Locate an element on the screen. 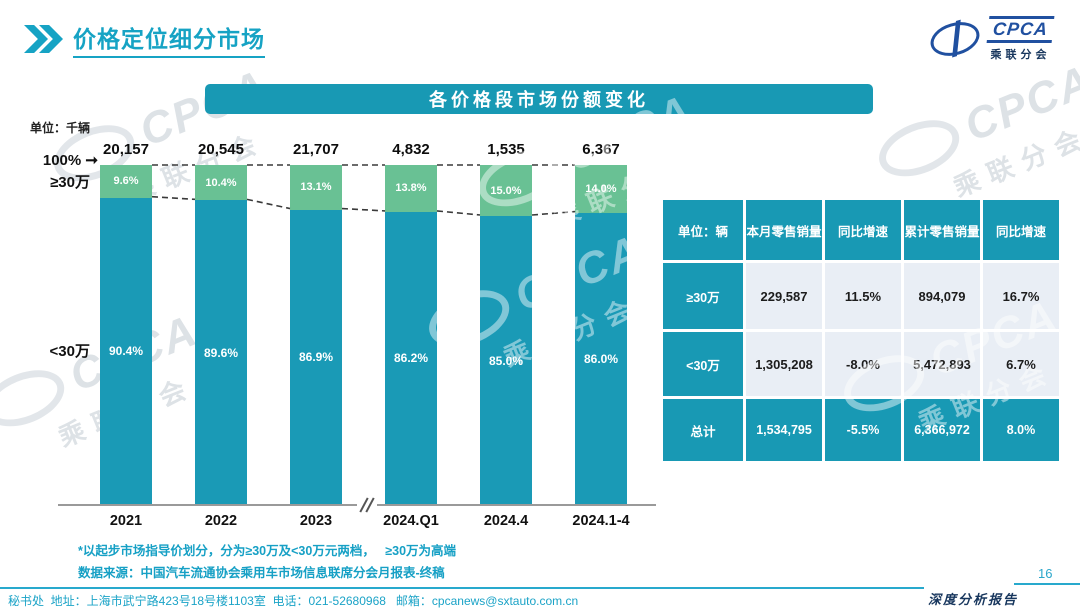 This screenshot has width=1080, height=608. segment-ge30wan: 14.0% is located at coordinates (601, 189).